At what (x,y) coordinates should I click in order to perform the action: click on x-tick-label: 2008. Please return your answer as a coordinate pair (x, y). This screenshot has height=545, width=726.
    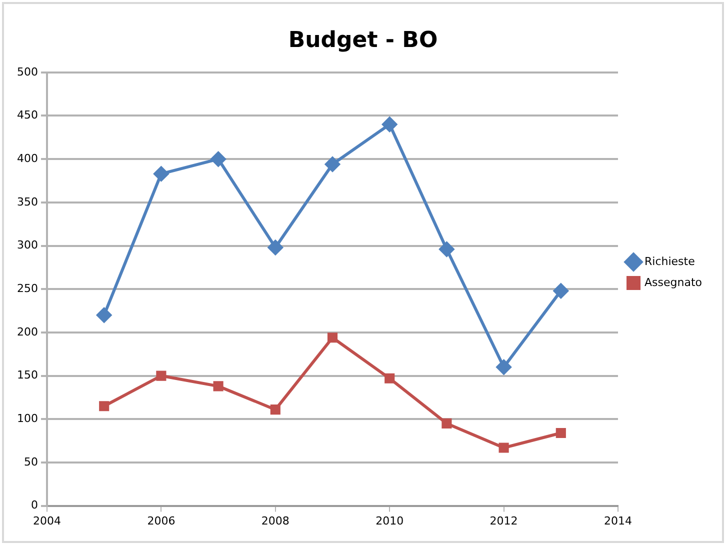
    Looking at the image, I should click on (275, 521).